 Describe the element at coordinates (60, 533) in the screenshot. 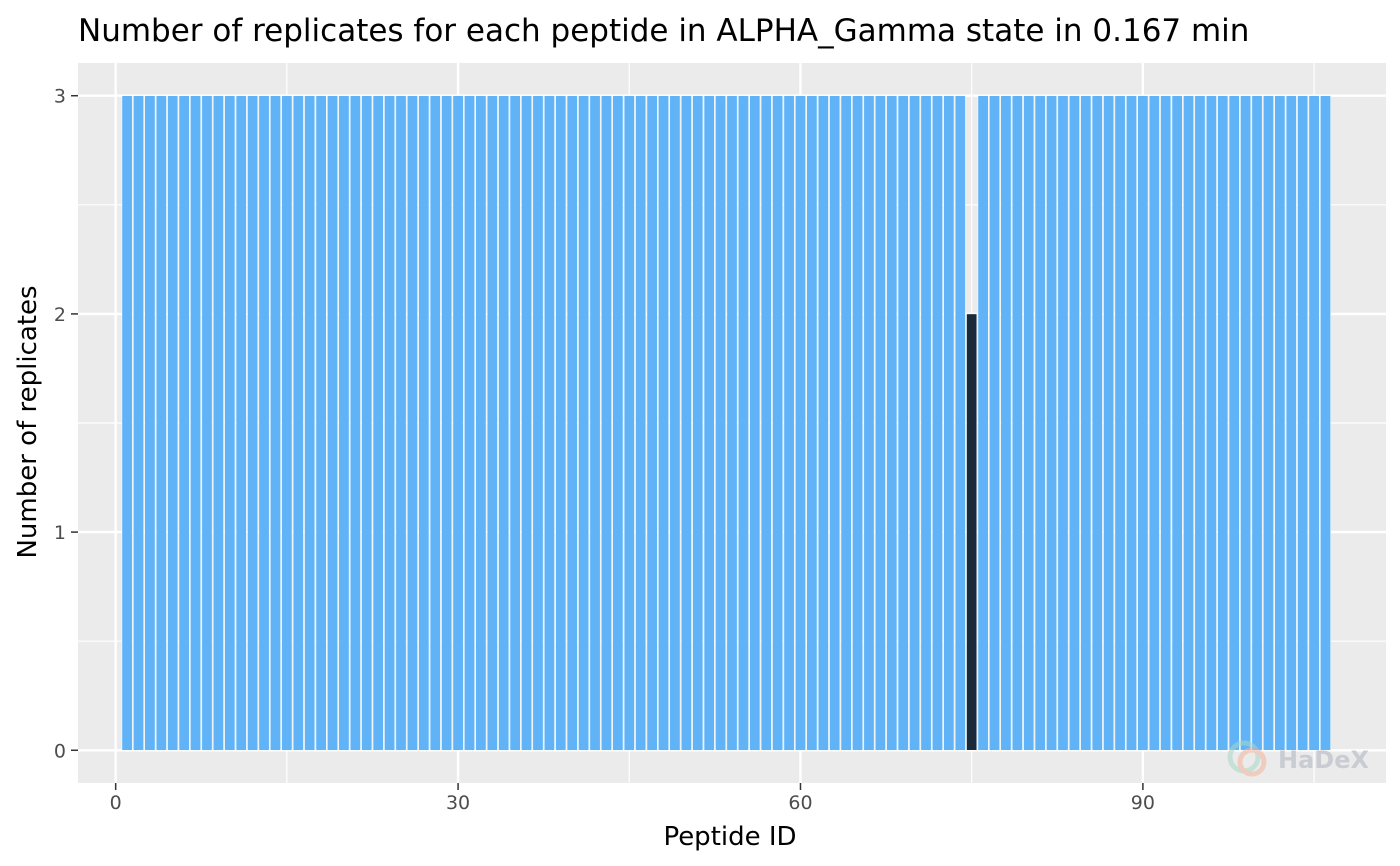

I see `y-tick-label: 1` at that location.